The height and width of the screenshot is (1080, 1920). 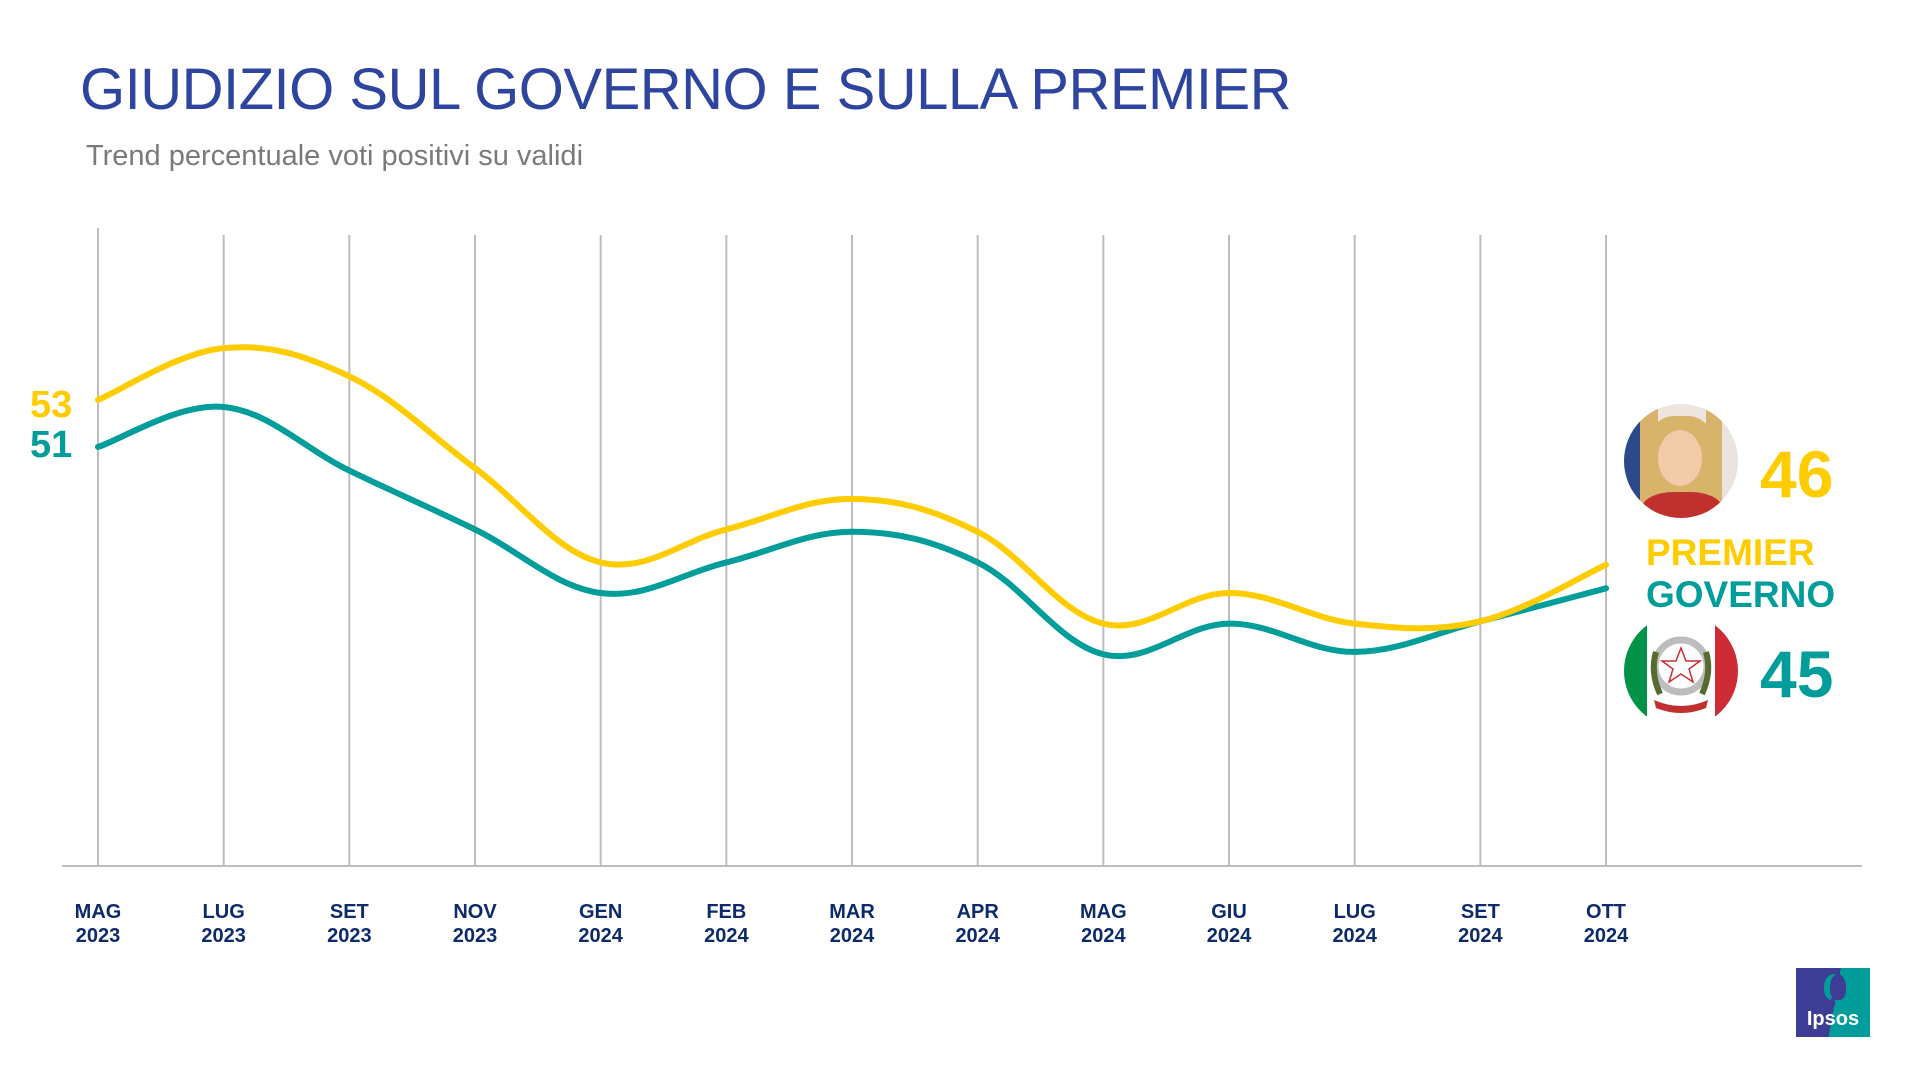 What do you see at coordinates (1681, 671) in the screenshot?
I see `italian-emblem-icon` at bounding box center [1681, 671].